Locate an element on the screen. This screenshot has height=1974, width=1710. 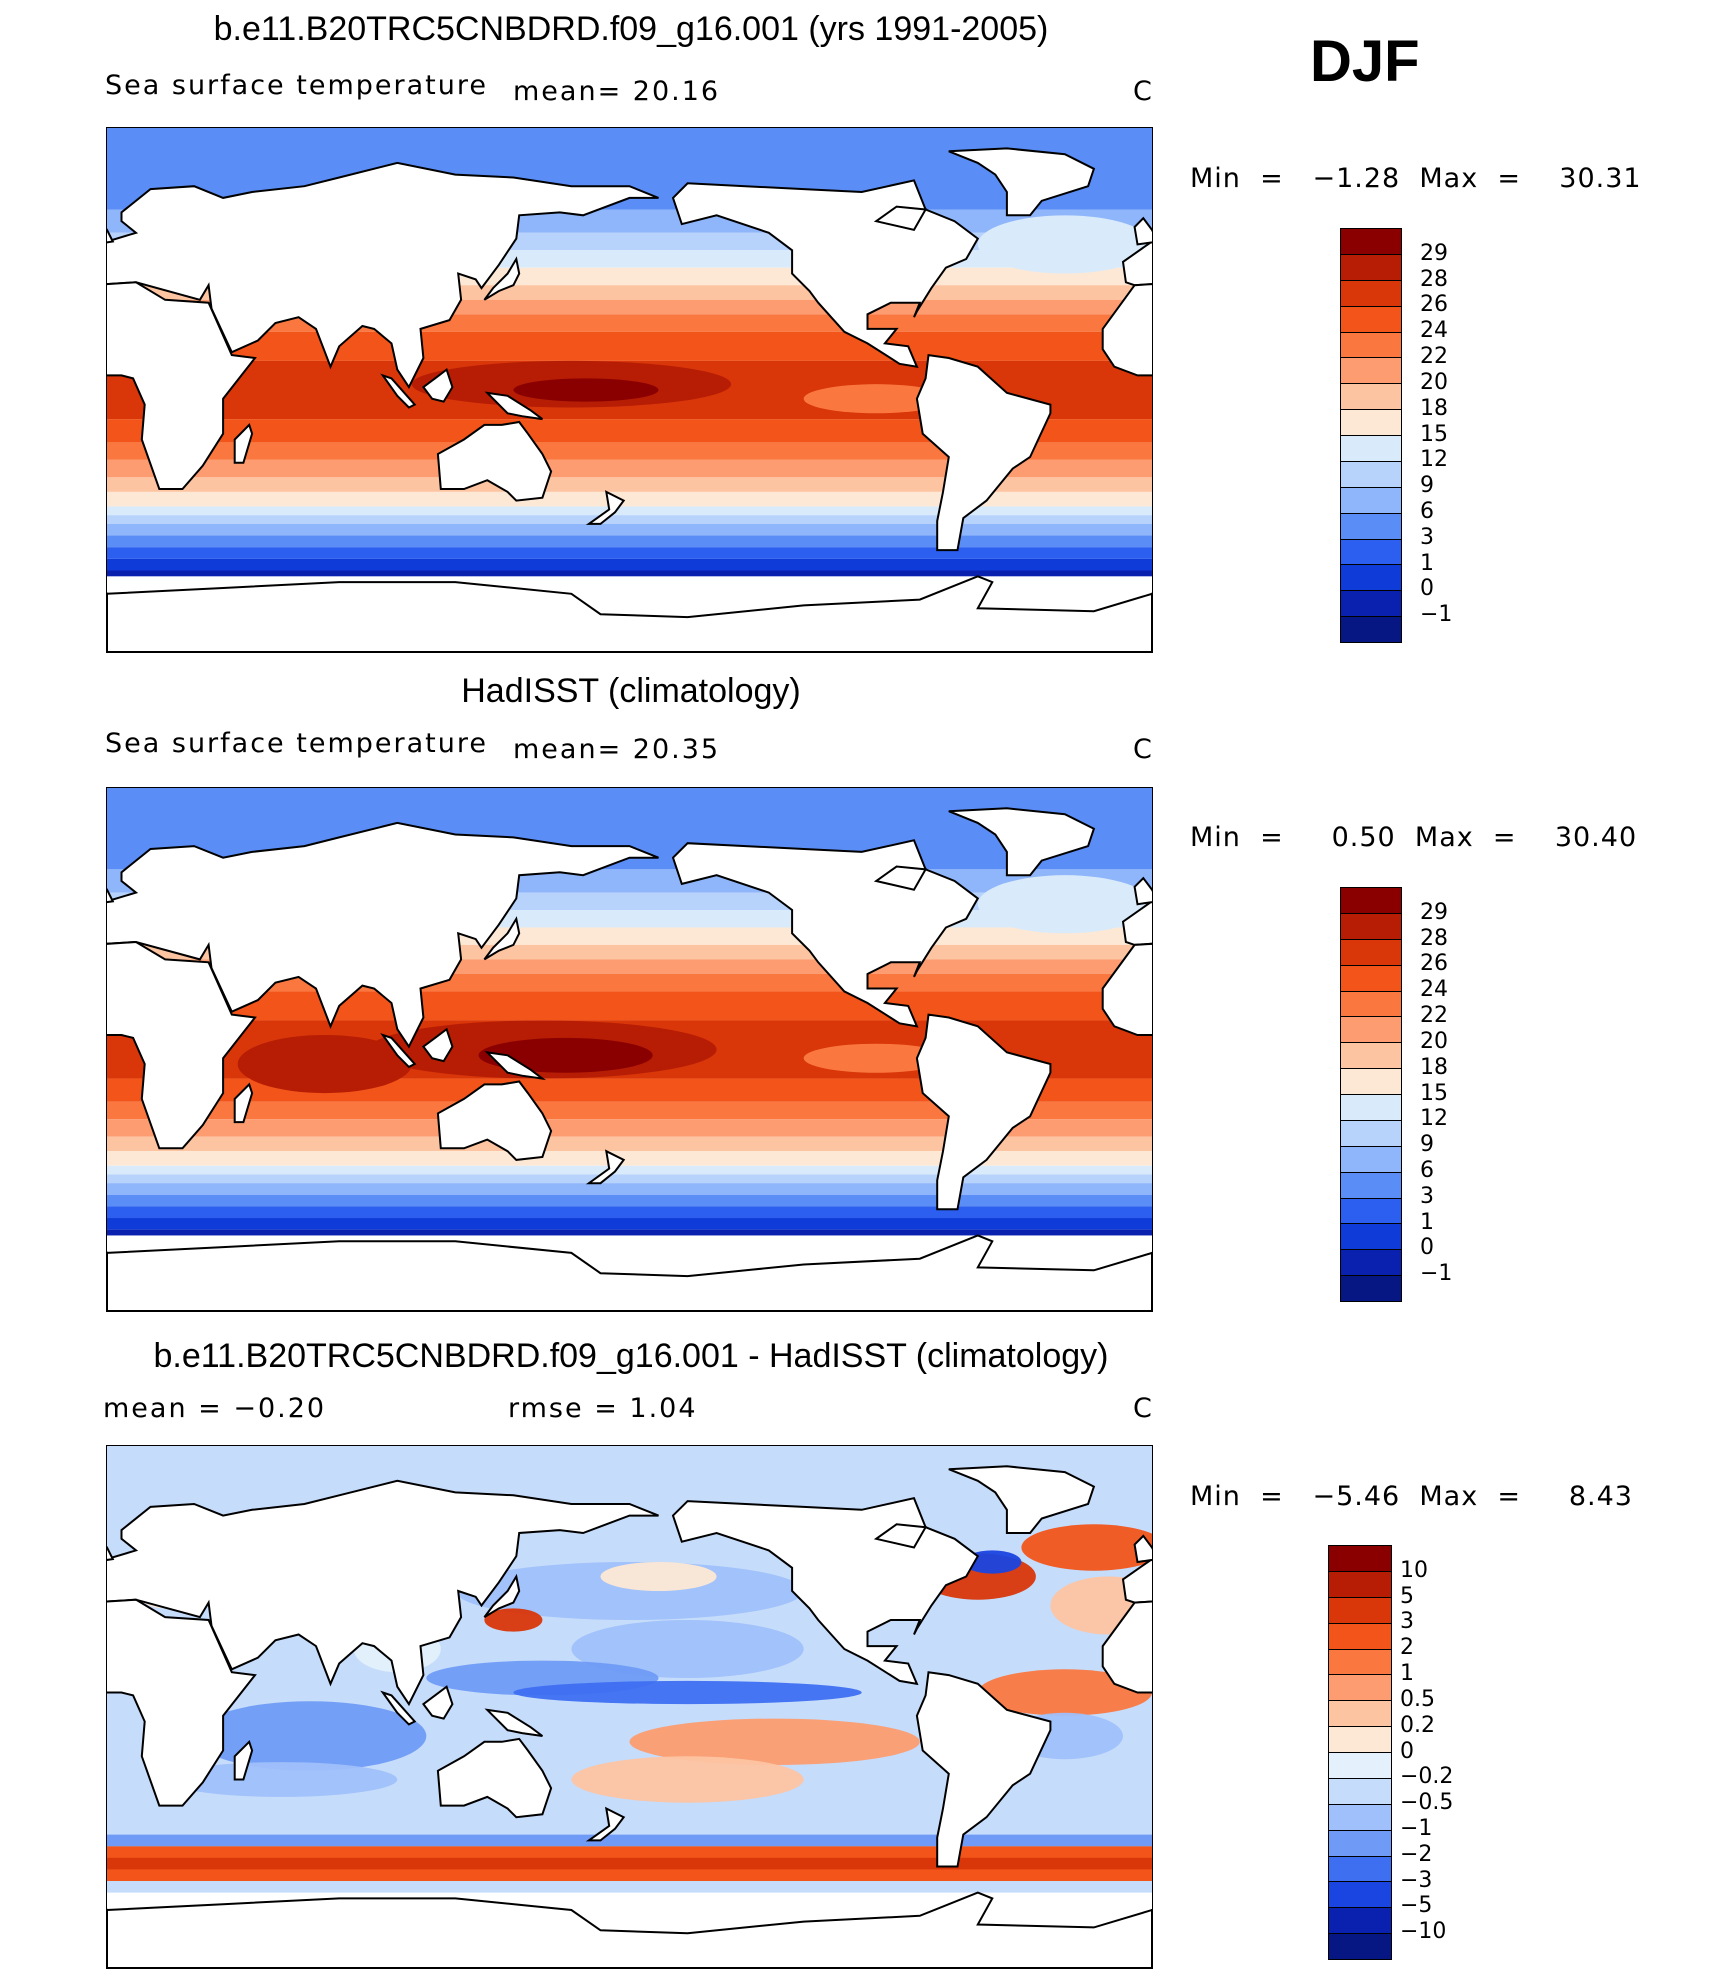
colorbar-tick-label: 24 is located at coordinates (1434, 990).